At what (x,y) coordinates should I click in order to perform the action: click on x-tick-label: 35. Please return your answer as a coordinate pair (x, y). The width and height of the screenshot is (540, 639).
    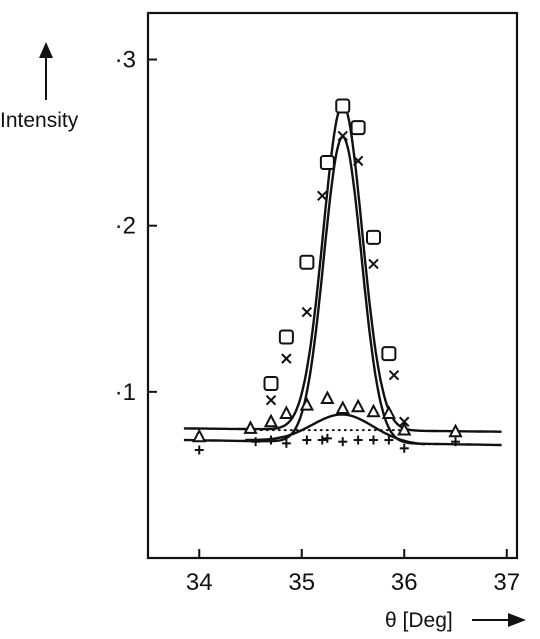
    Looking at the image, I should click on (301, 582).